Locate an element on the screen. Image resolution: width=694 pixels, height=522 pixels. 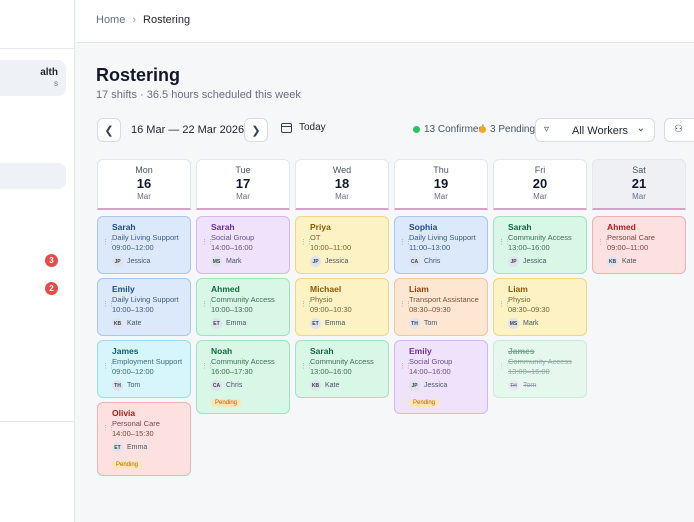
shift-card: ⋮⋮ Liam Physio 08:30–09:30 MS Mark is located at coordinates (540, 307).